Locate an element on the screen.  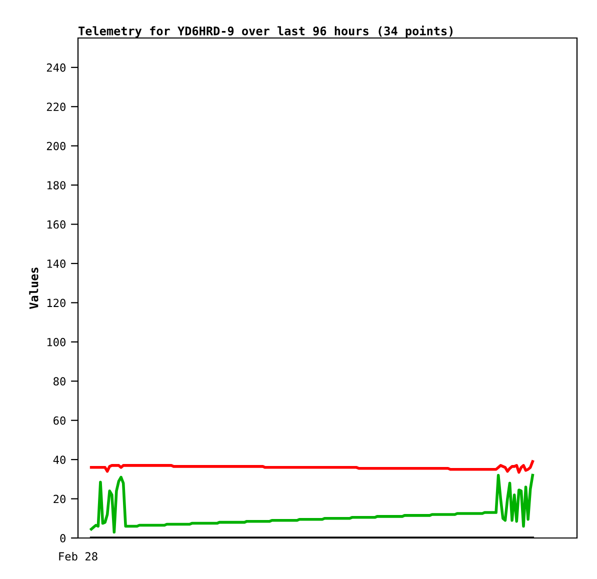
y-tick-label: 160 is located at coordinates (56, 224).